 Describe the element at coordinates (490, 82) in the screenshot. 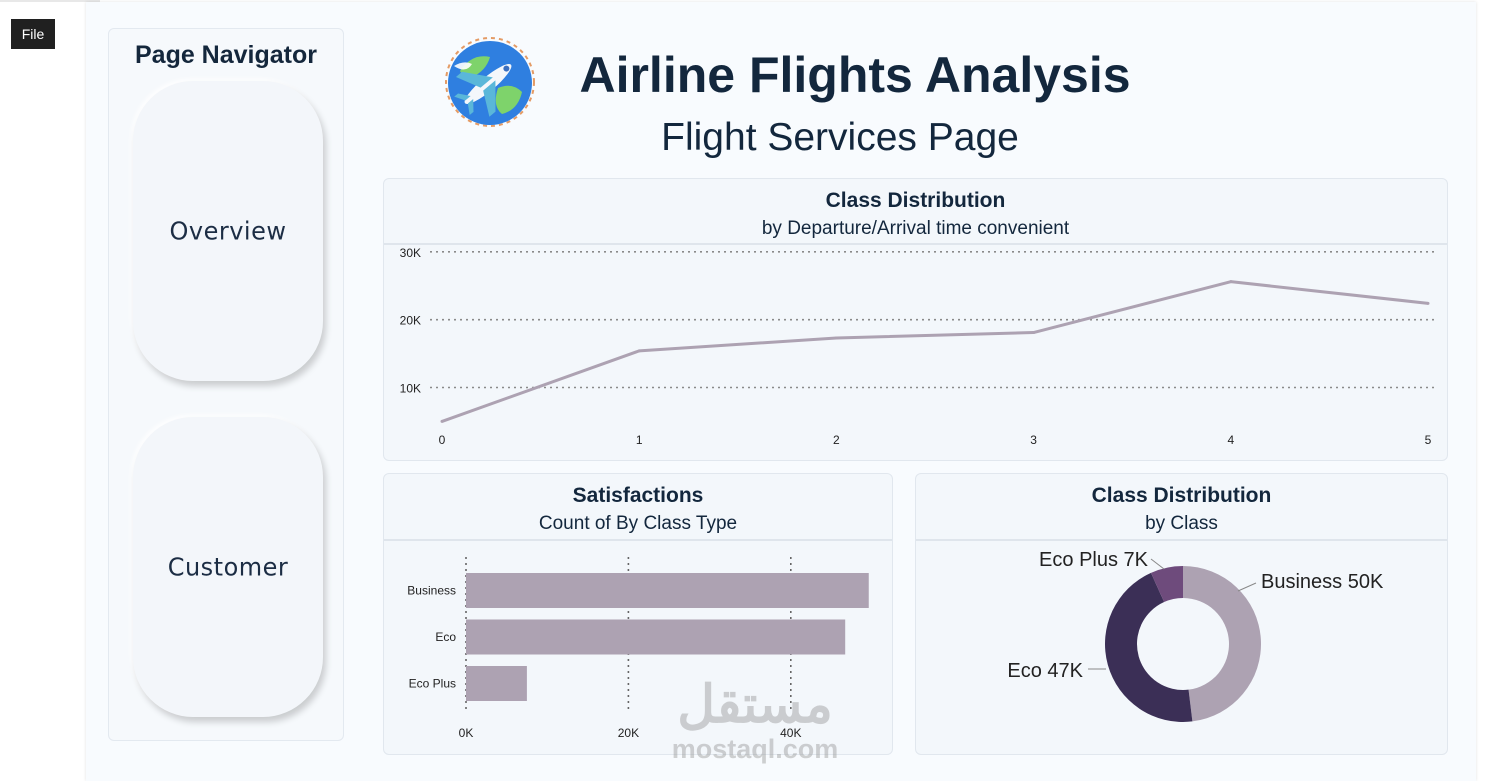

I see `airplane-globe-icon` at that location.